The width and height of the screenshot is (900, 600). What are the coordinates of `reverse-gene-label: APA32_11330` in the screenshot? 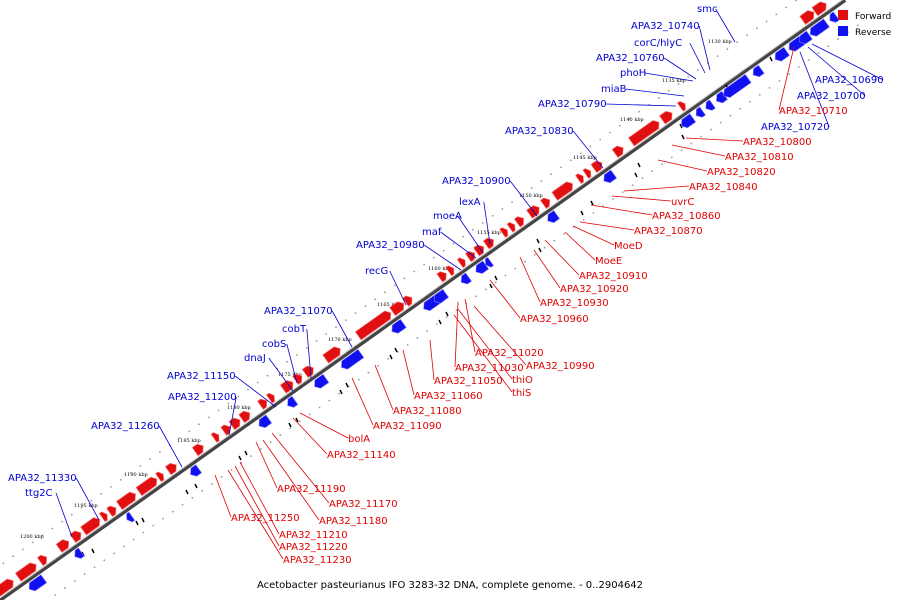 It's located at (42, 478).